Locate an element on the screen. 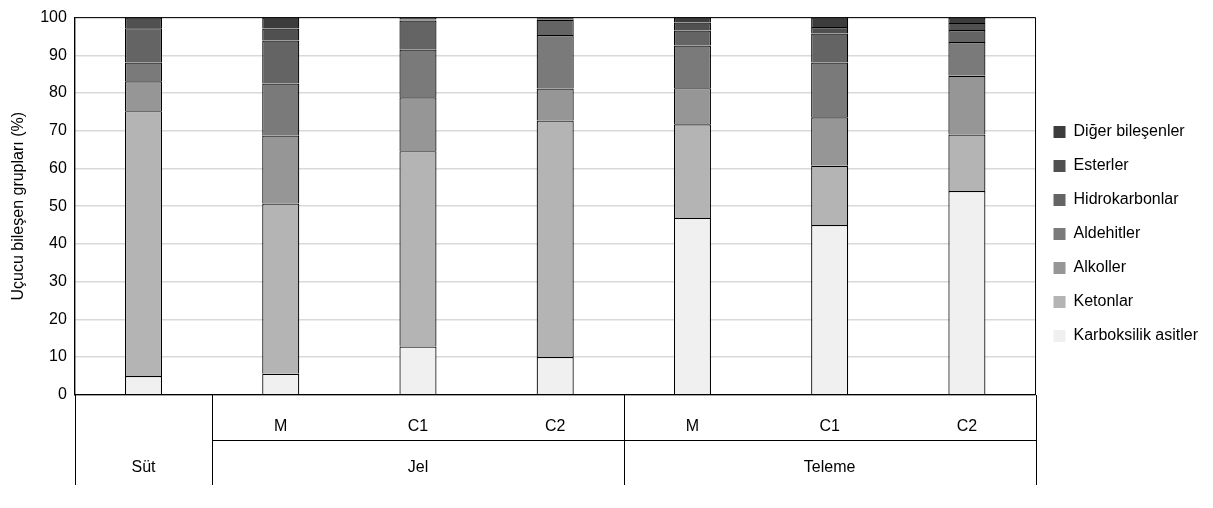  y-tick-label: 100 is located at coordinates (53, 17).